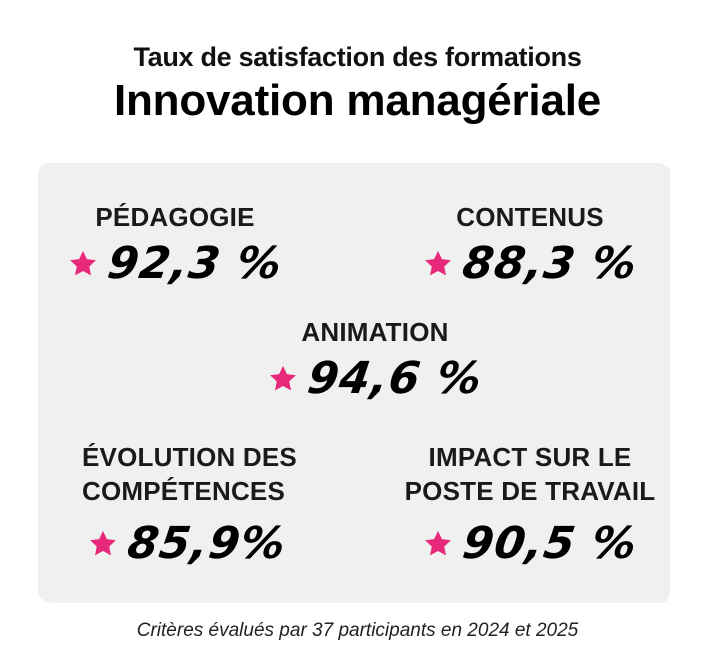 The height and width of the screenshot is (668, 715). What do you see at coordinates (184, 491) in the screenshot?
I see `metric-label-line2: COMPÉTENCES` at bounding box center [184, 491].